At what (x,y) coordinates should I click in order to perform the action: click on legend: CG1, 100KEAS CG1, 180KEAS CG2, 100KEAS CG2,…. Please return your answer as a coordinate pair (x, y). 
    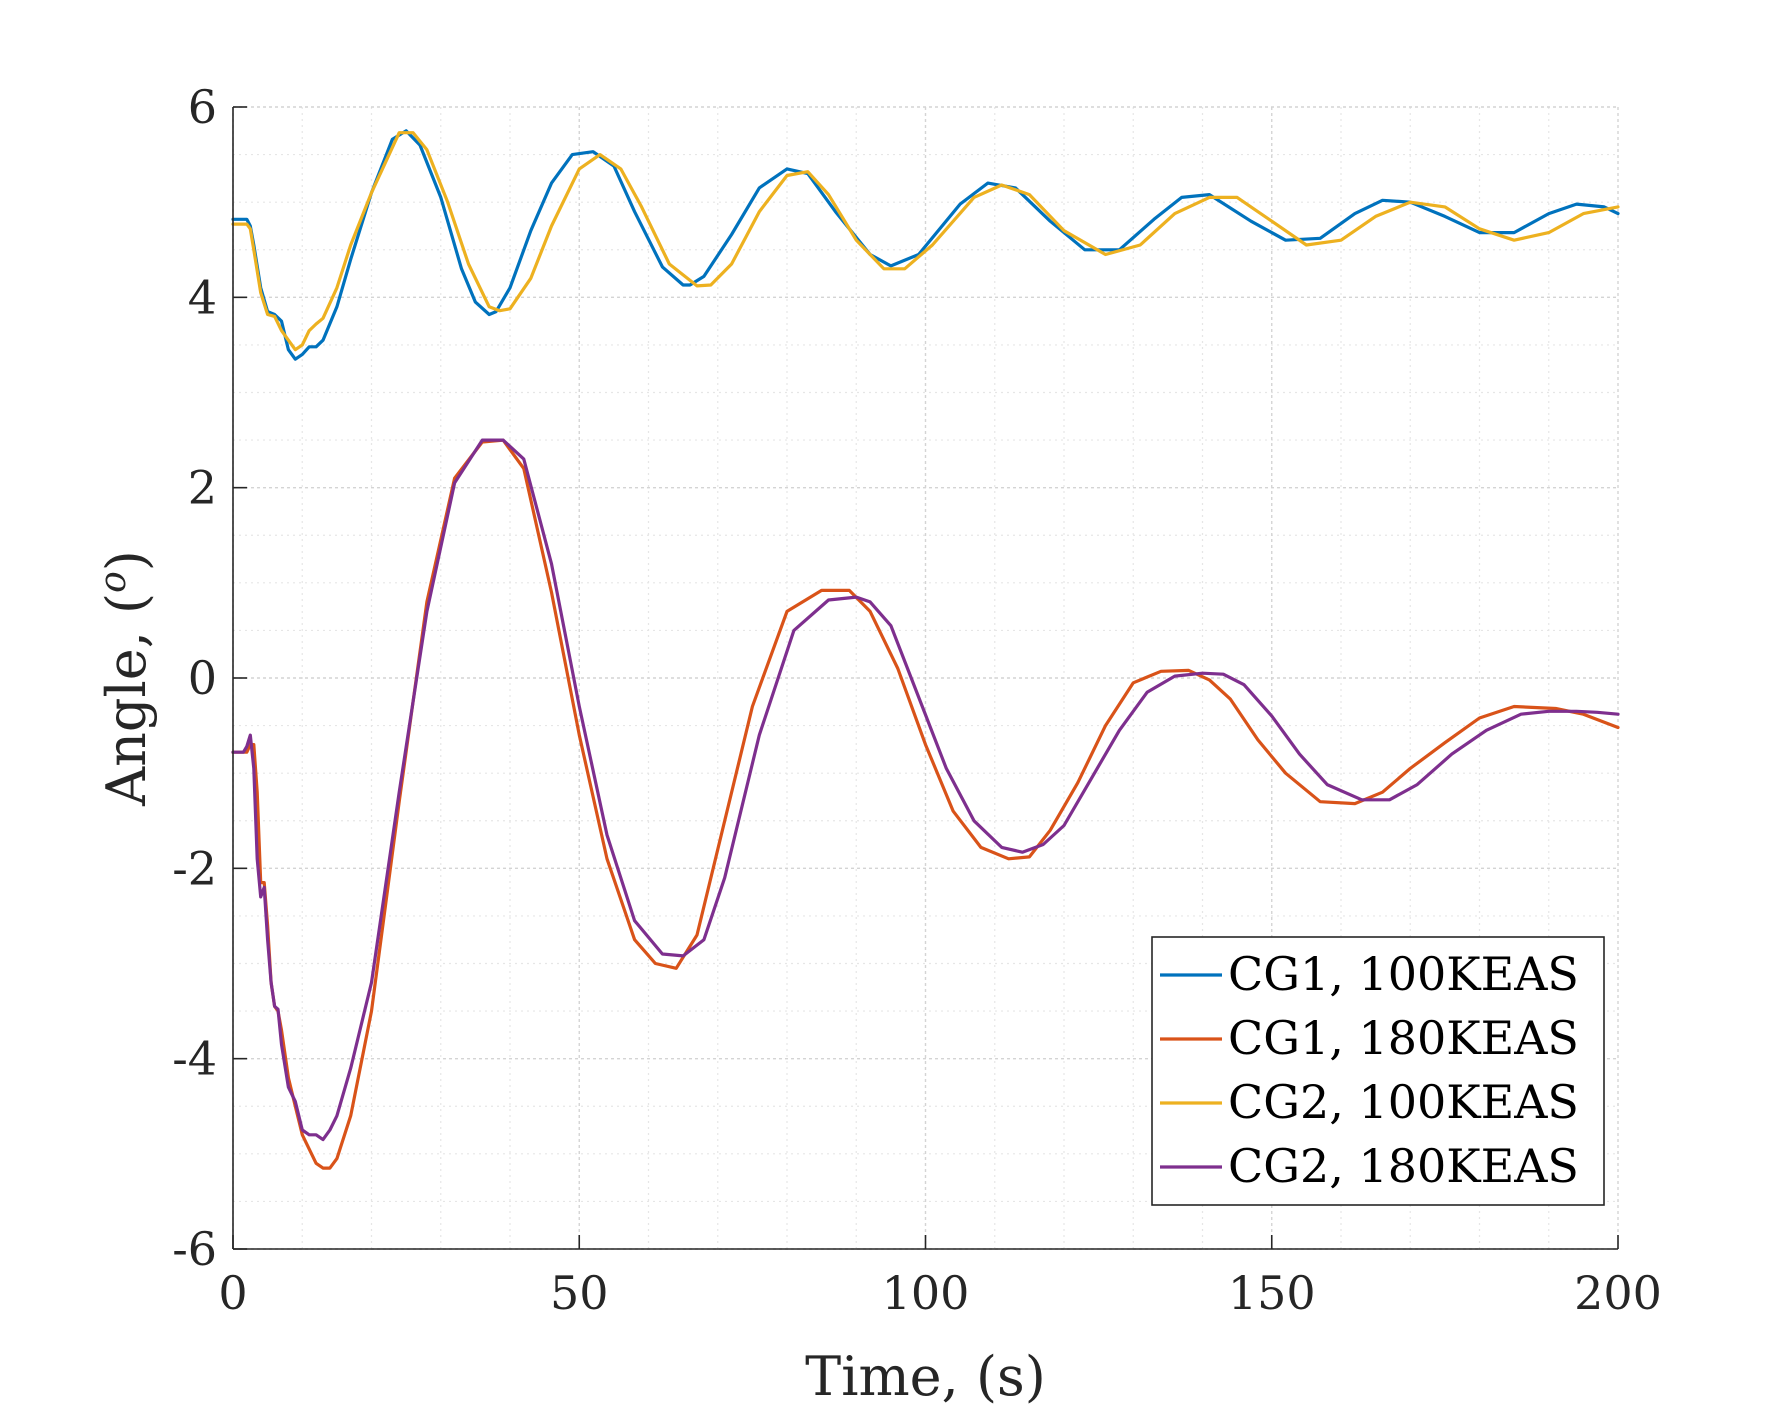
    Looking at the image, I should click on (1378, 1071).